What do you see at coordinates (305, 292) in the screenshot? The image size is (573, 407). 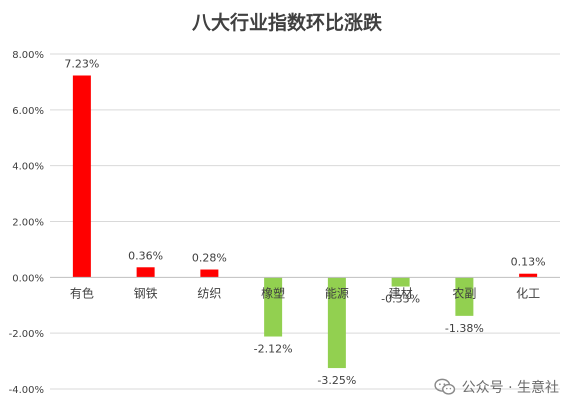 I see `x-axis-category-labels: 有色 钢铁 纺织 橡塑 能源 建材 农副 化工` at bounding box center [305, 292].